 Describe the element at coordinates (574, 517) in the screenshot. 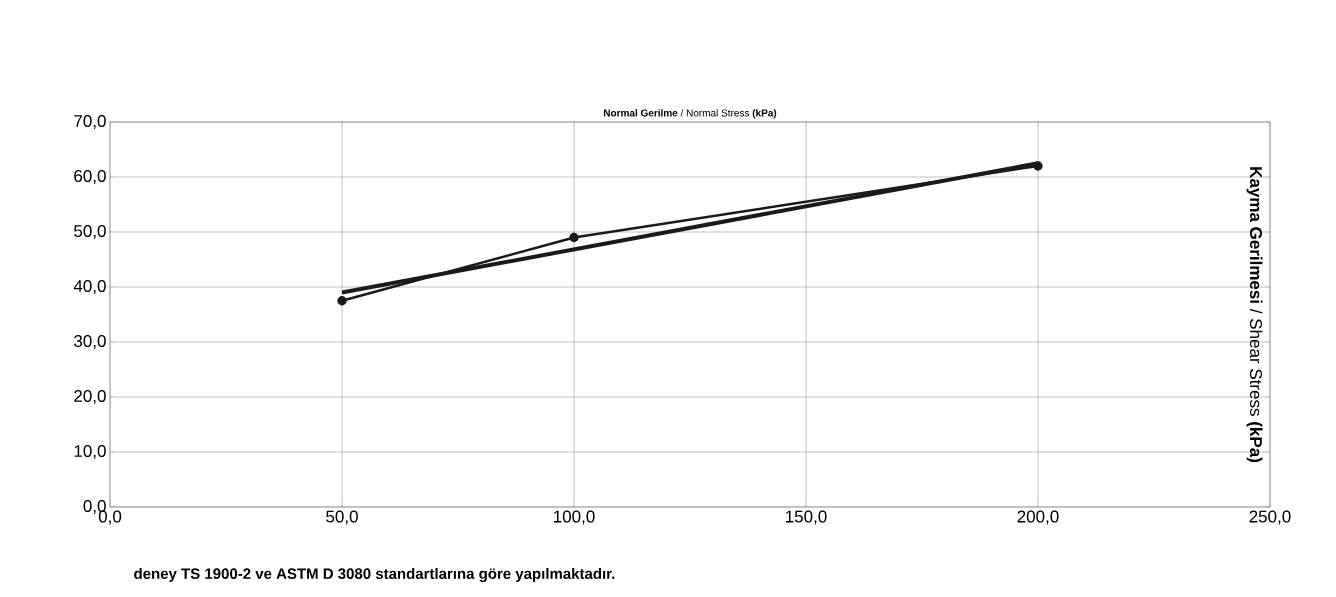

I see `x-tick-label: 100,0` at that location.